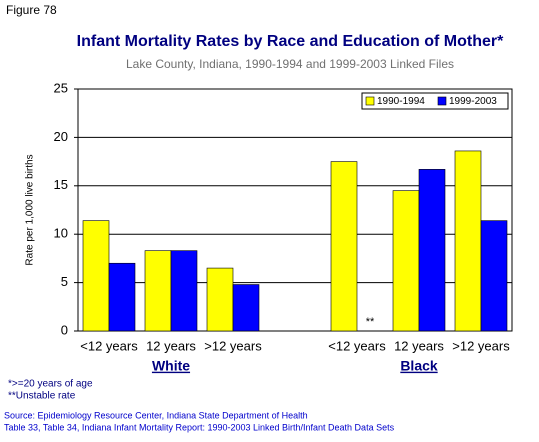 The height and width of the screenshot is (442, 539). I want to click on group-label: White, so click(171, 366).